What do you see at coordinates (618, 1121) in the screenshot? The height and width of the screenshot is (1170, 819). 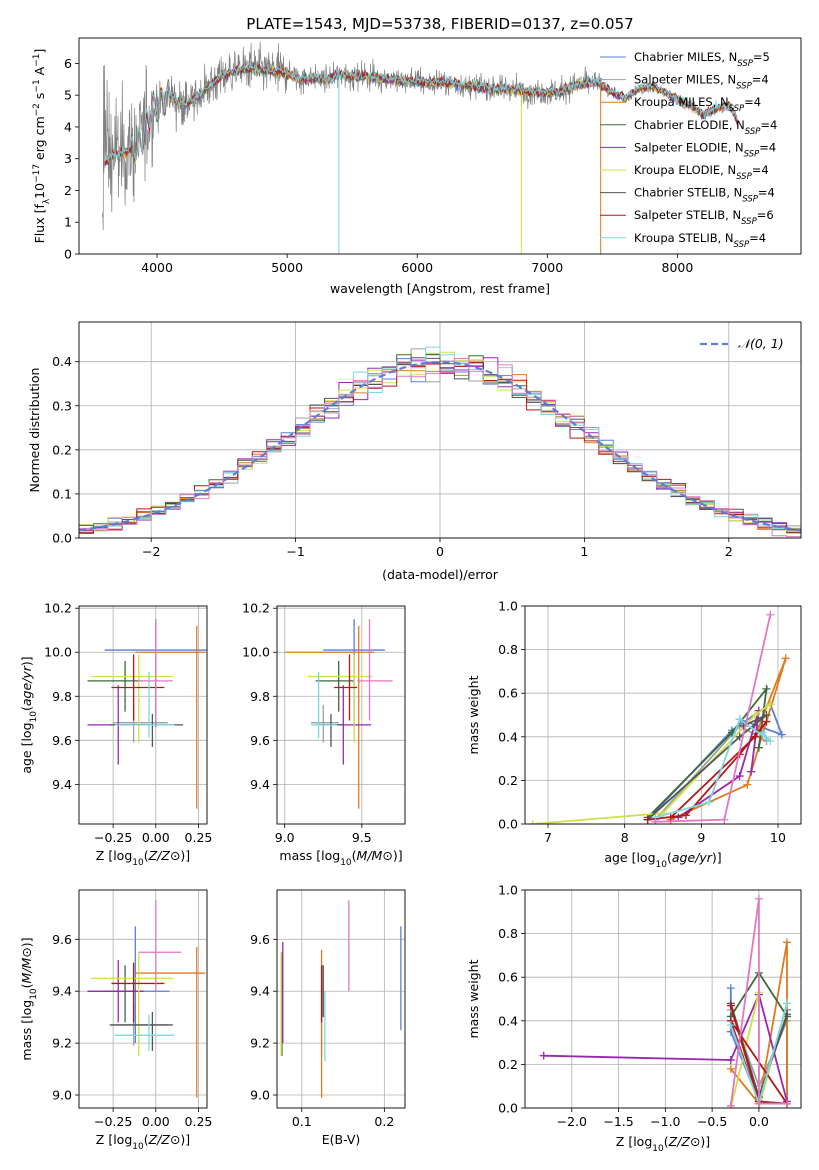 I see `x-tick-label: −1.5` at bounding box center [618, 1121].